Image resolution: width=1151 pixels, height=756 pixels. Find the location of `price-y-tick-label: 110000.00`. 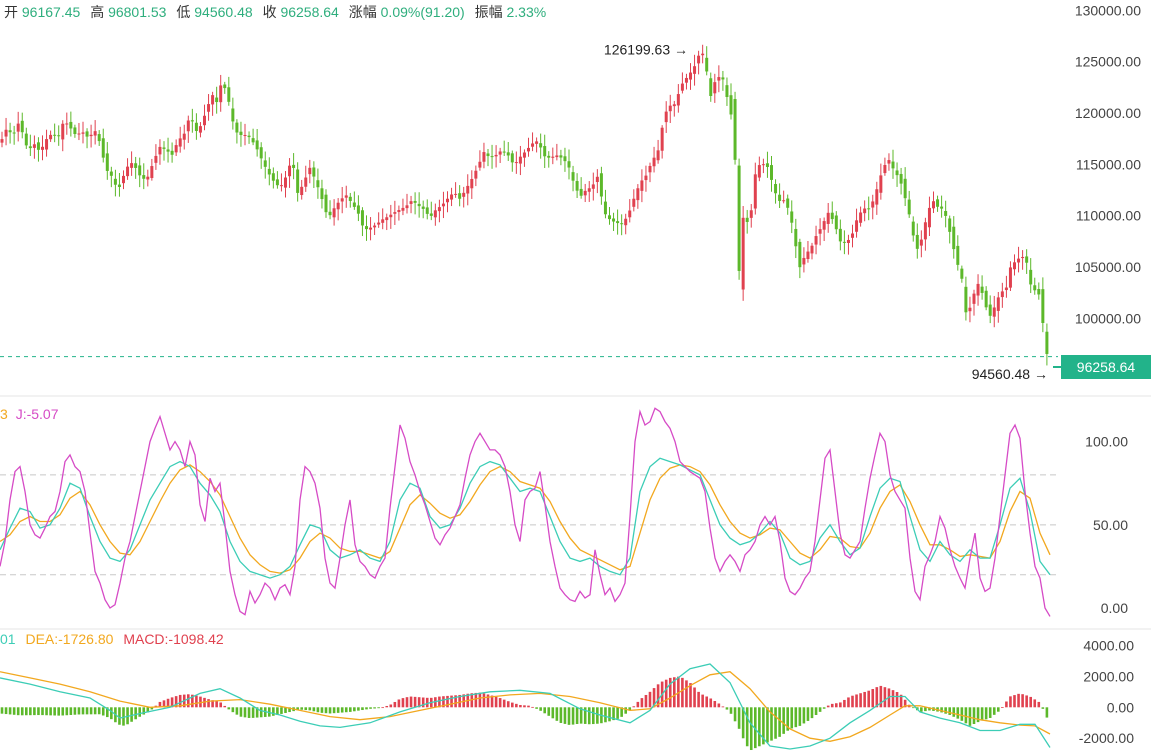

price-y-tick-label: 110000.00 is located at coordinates (1108, 216).